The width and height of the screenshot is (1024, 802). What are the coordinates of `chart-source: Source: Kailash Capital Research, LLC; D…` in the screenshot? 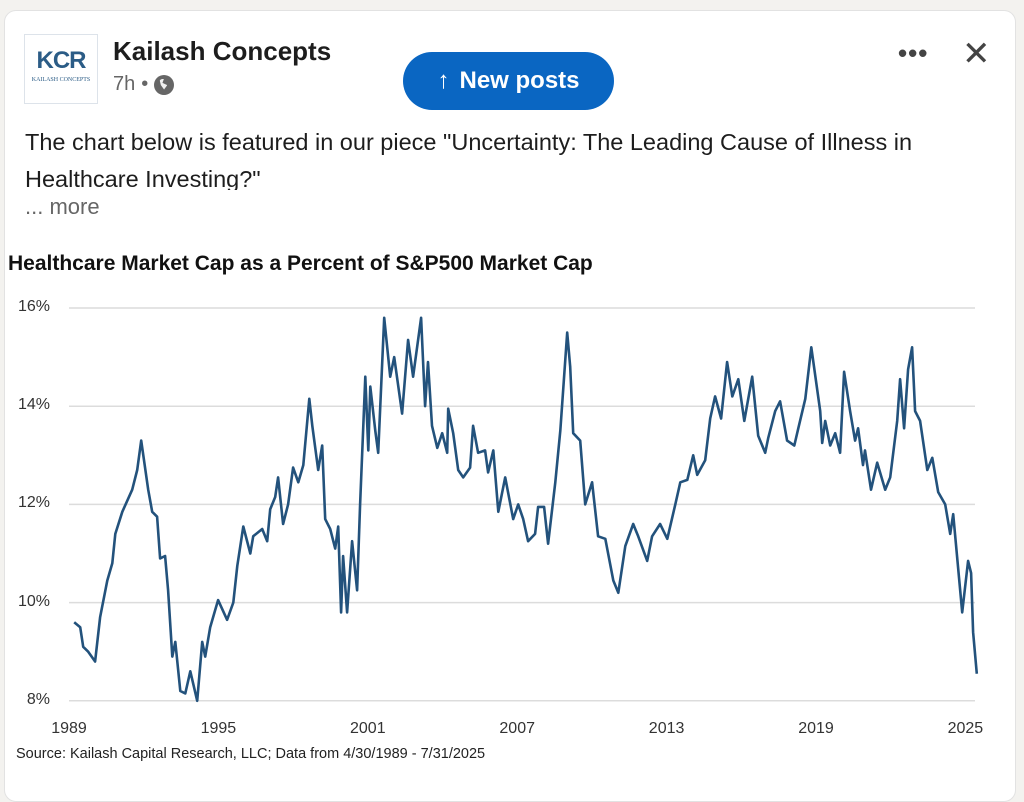 It's located at (251, 754).